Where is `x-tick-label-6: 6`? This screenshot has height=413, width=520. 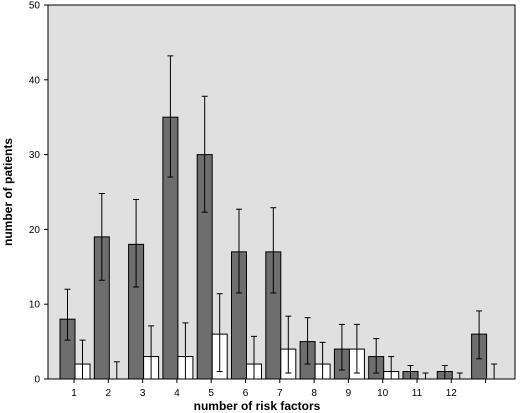 x-tick-label-6: 6 is located at coordinates (246, 393).